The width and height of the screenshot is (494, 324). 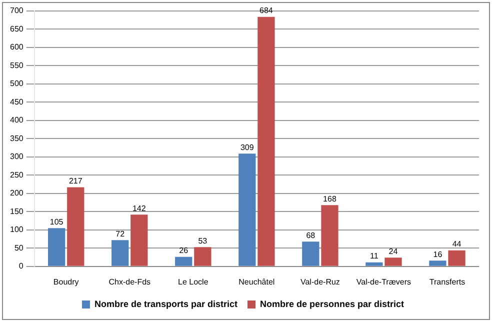 What do you see at coordinates (17, 65) in the screenshot?
I see `y-tick-label: 550` at bounding box center [17, 65].